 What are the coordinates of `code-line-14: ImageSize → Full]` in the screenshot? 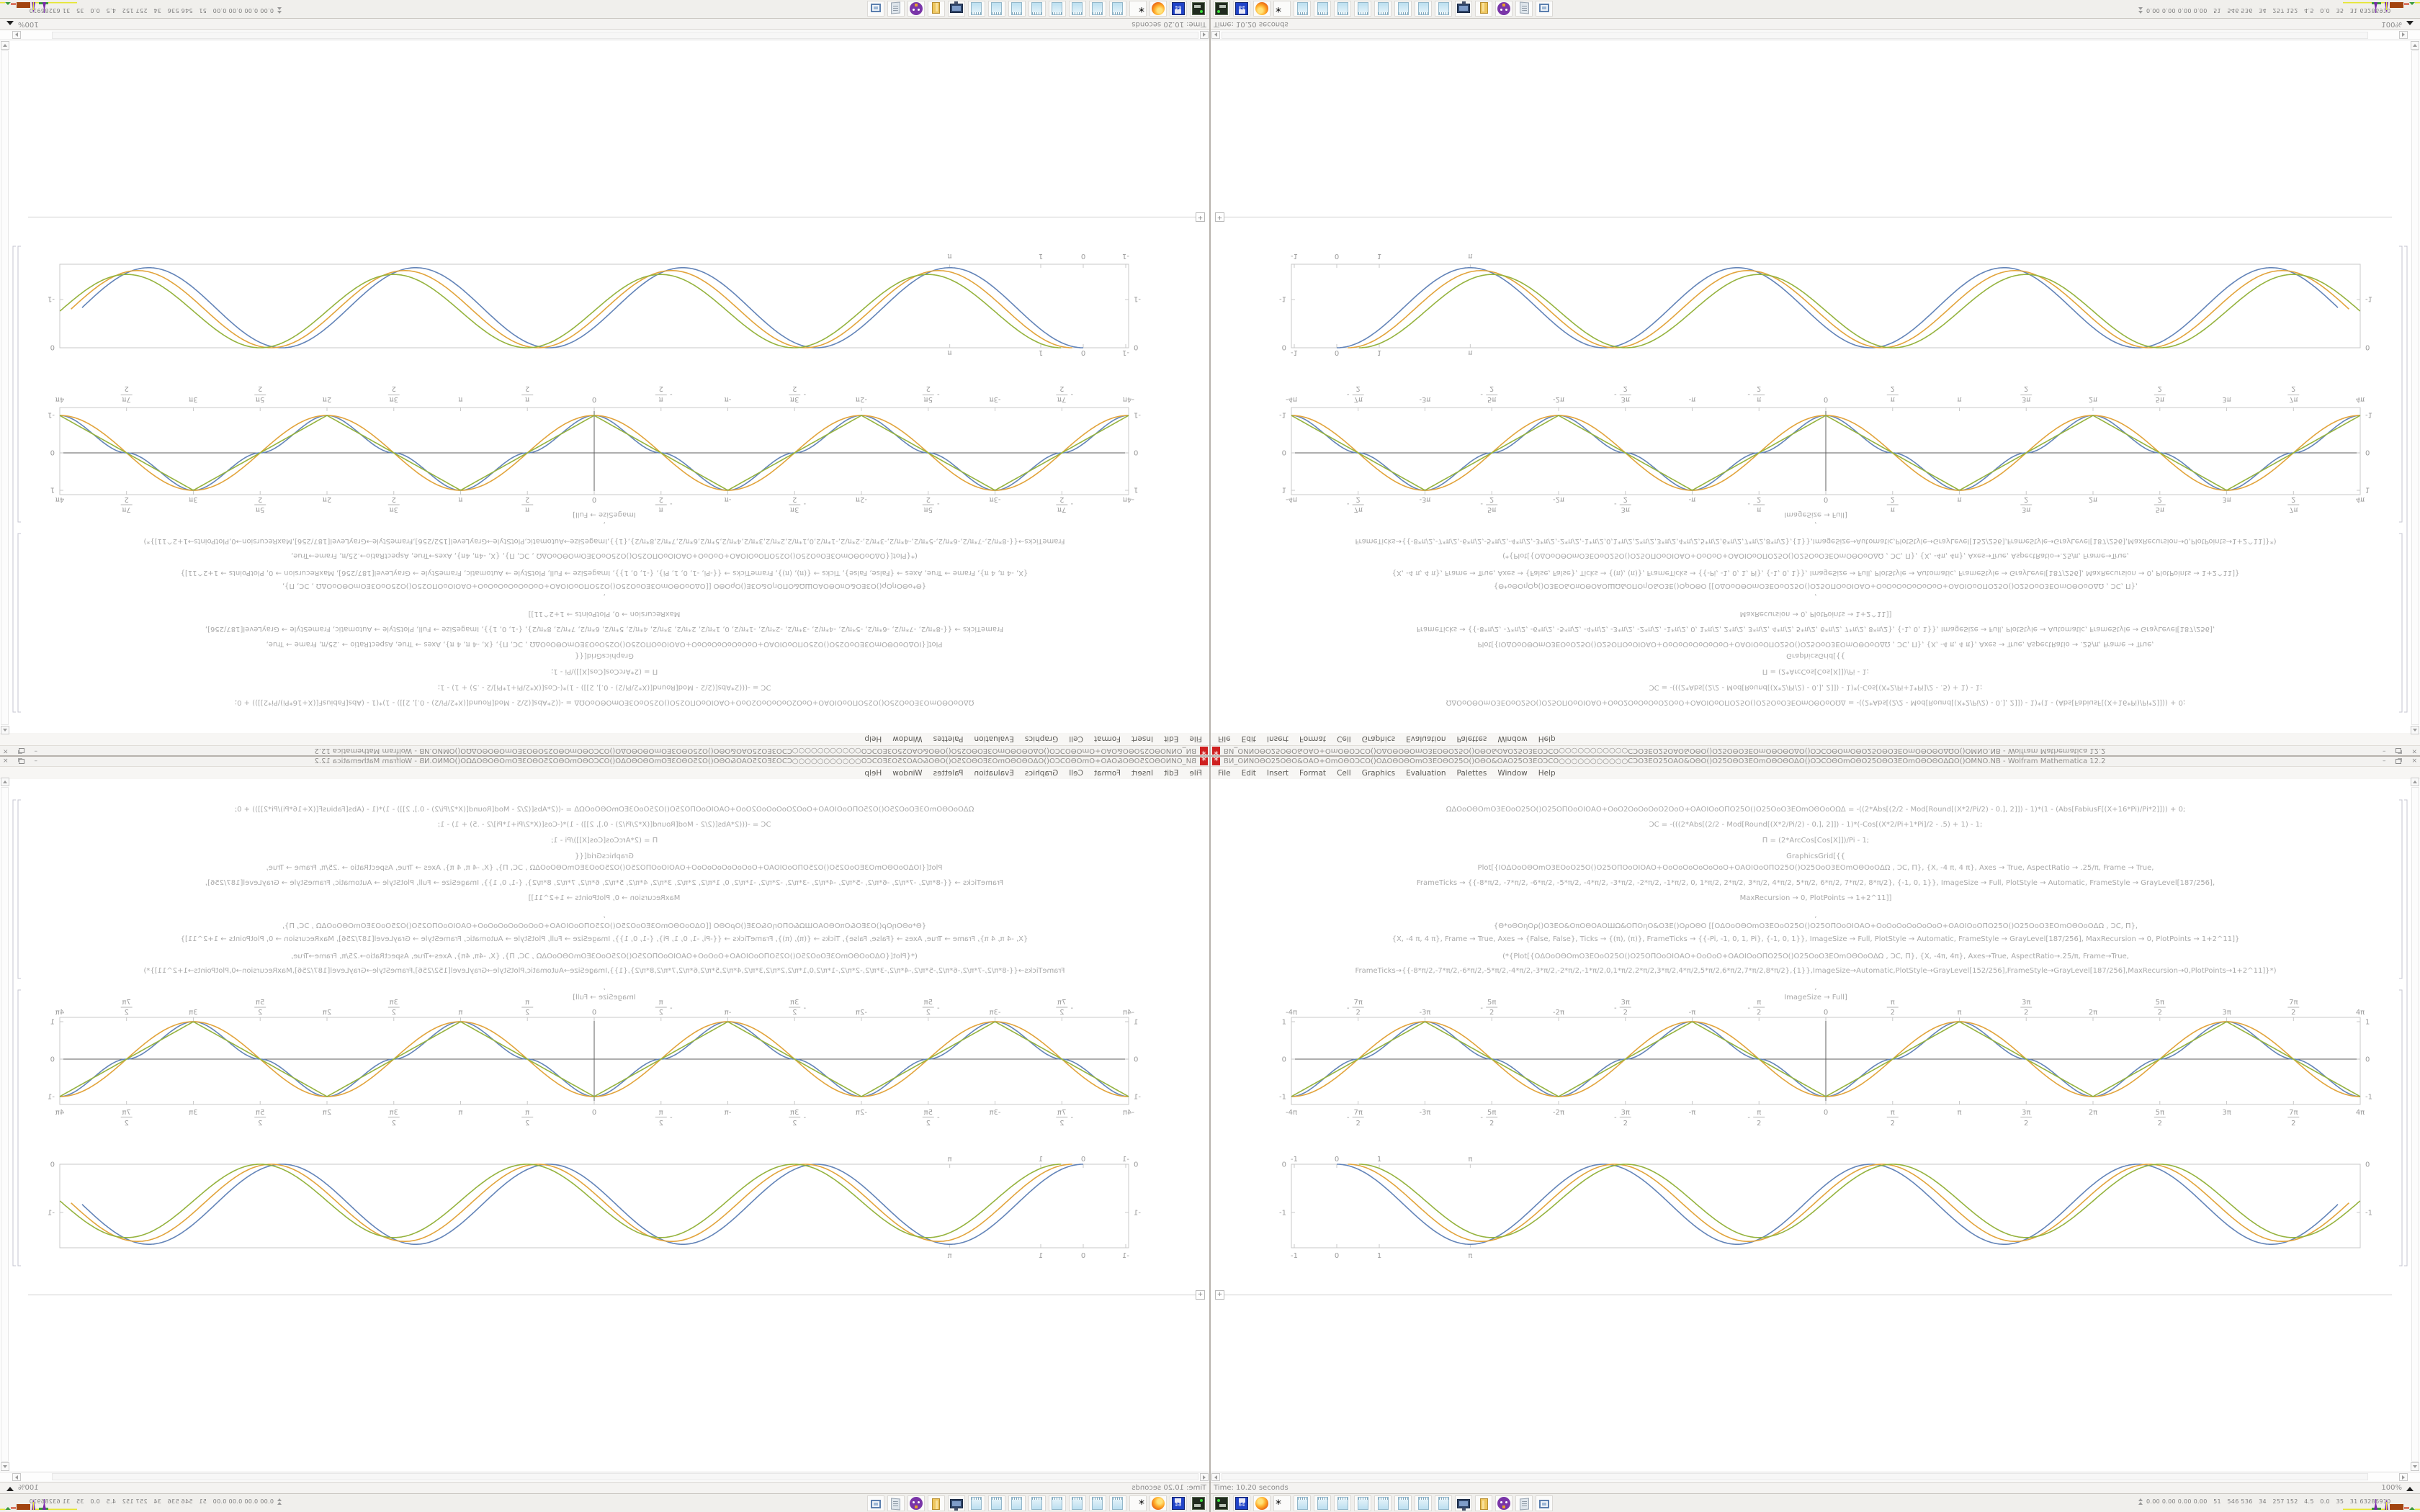 It's located at (1815, 998).